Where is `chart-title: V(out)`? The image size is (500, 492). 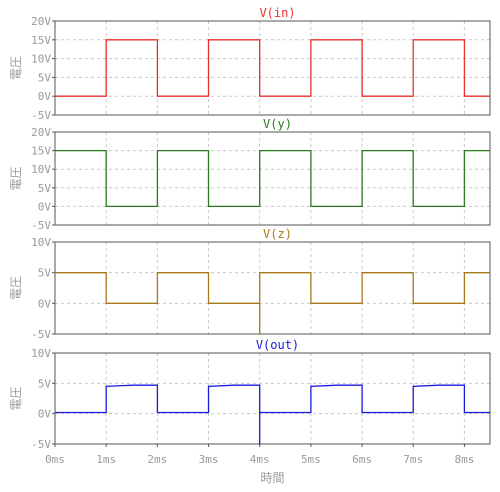 chart-title: V(out) is located at coordinates (277, 345).